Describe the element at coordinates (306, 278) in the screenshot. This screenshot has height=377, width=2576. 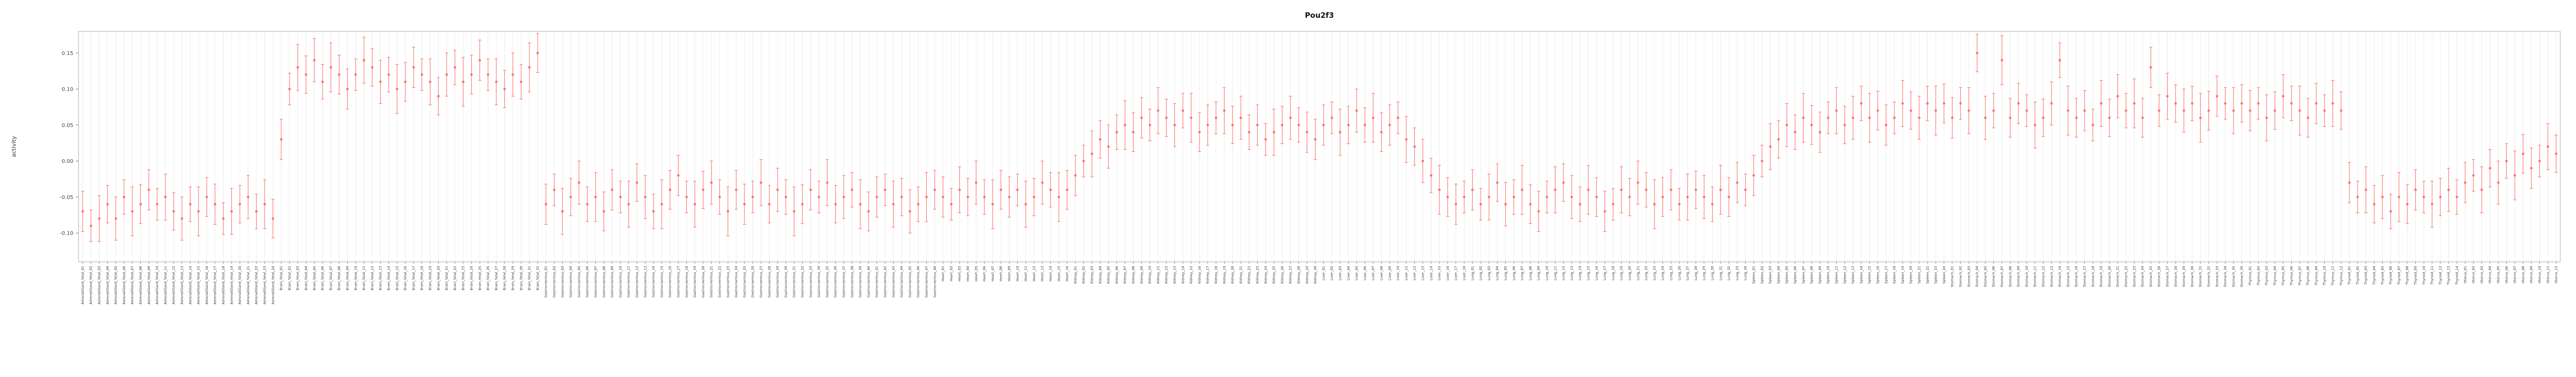
I see `x-tick-label: Brain_fetal_04` at that location.